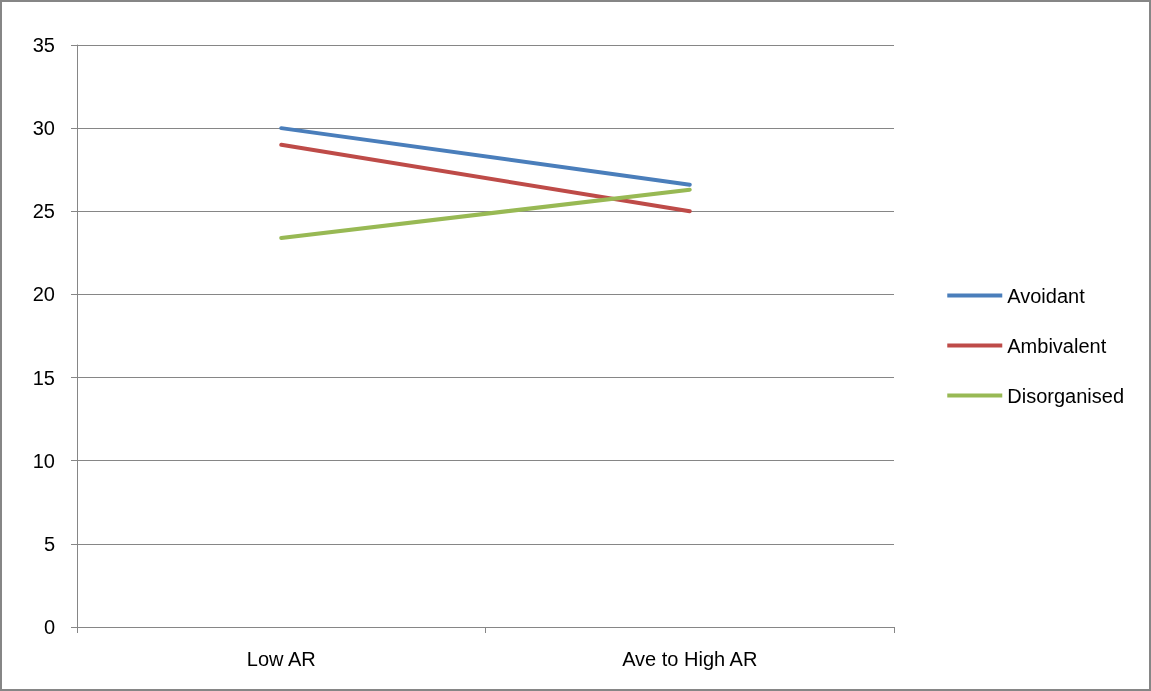 The width and height of the screenshot is (1151, 691). What do you see at coordinates (43, 211) in the screenshot?
I see `y-tick-label: 25` at bounding box center [43, 211].